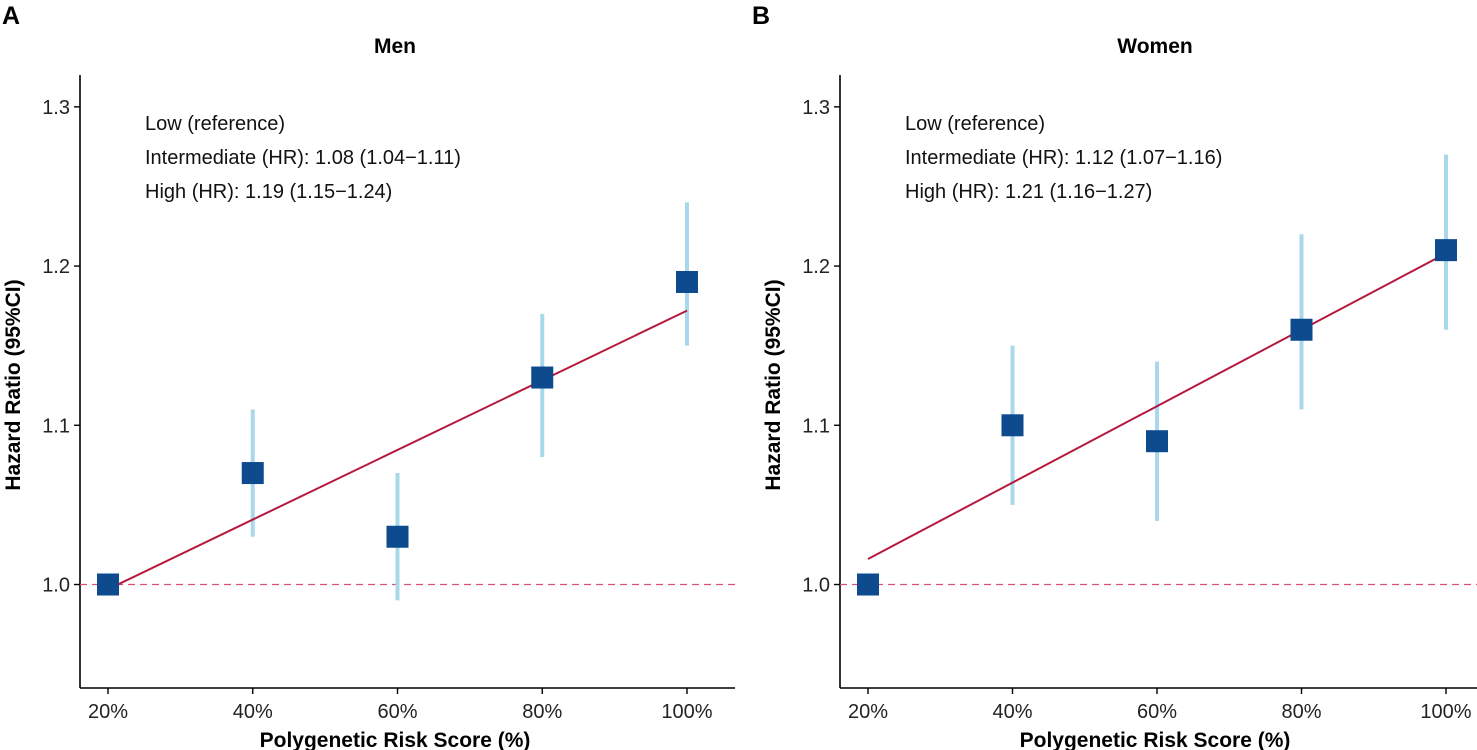 Image resolution: width=1477 pixels, height=750 pixels. I want to click on panel-letter: A, so click(11, 16).